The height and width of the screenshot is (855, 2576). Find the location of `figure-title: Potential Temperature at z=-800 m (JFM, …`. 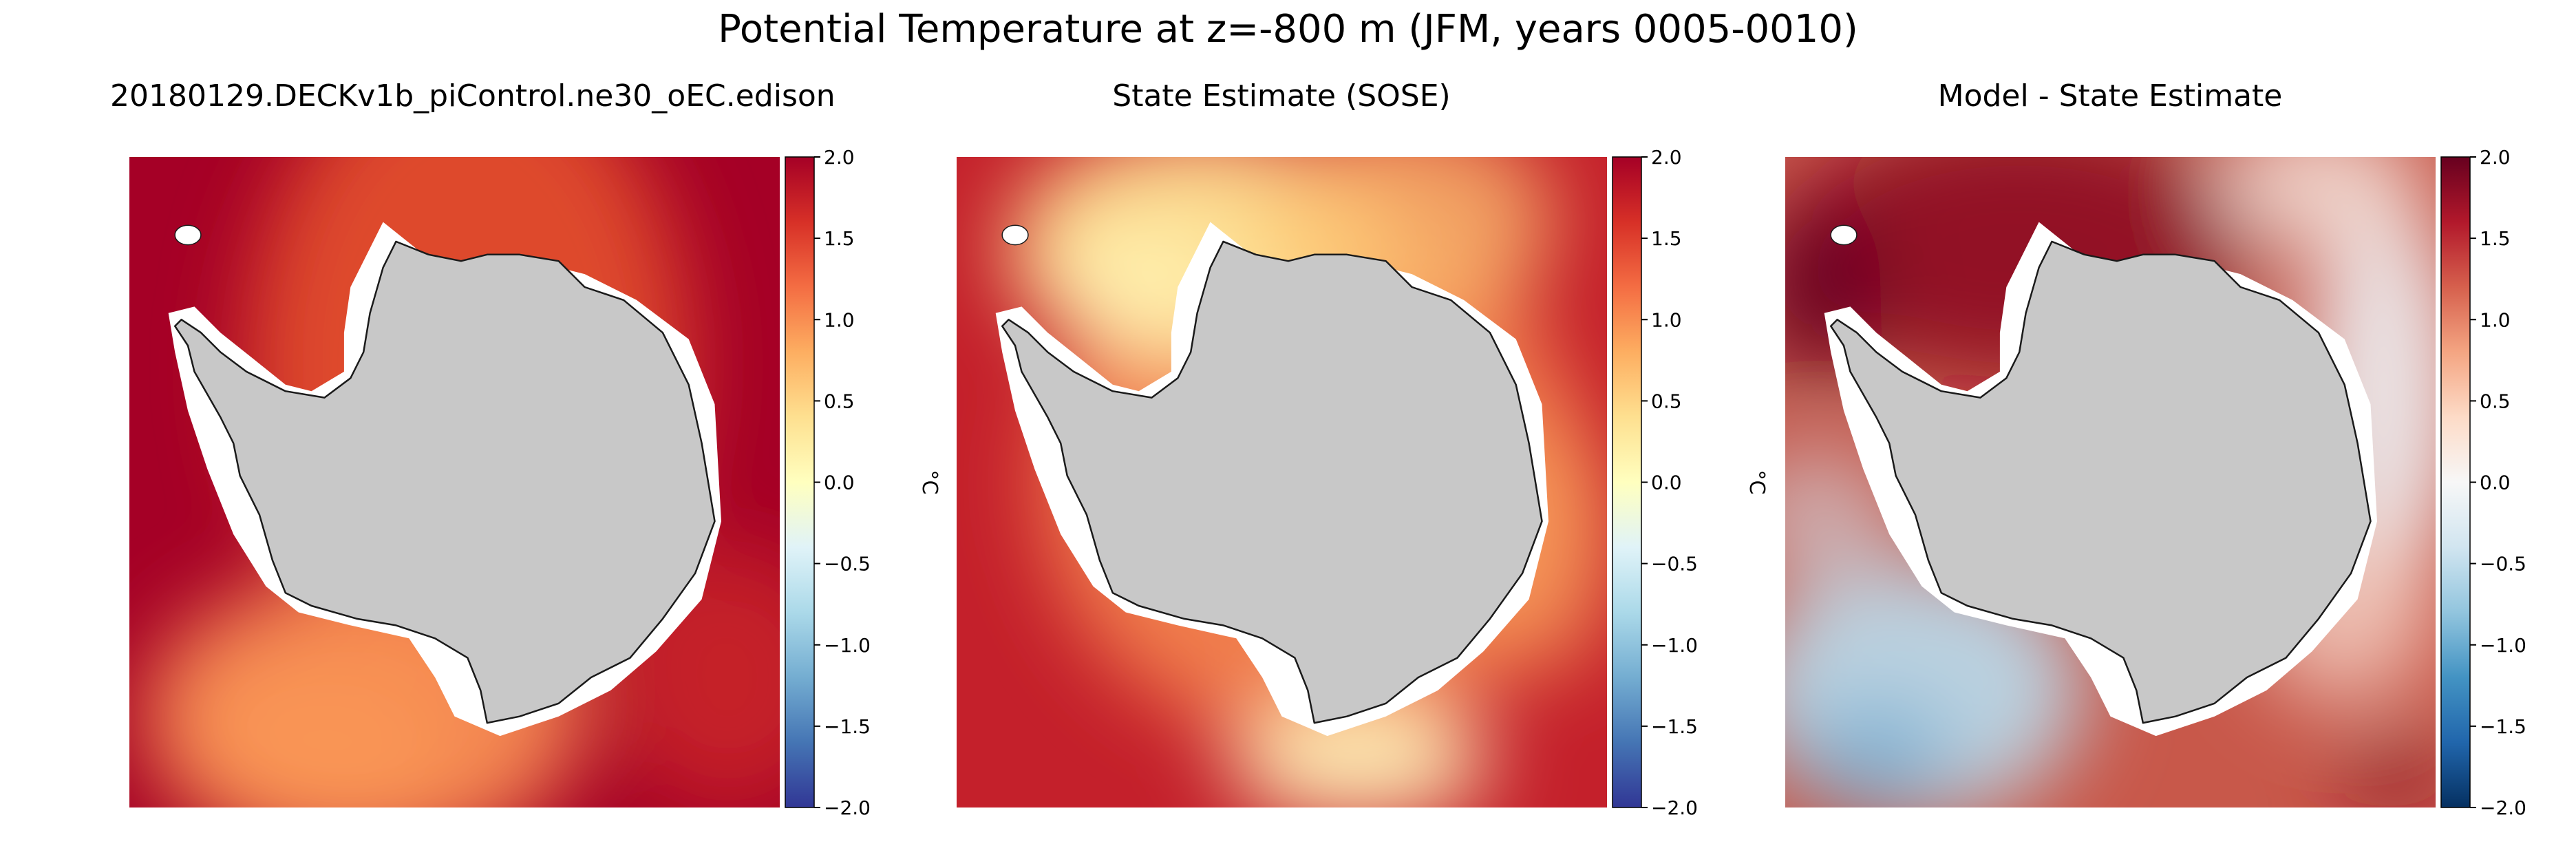

figure-title: Potential Temperature at z=-800 m (JFM, … is located at coordinates (1288, 29).